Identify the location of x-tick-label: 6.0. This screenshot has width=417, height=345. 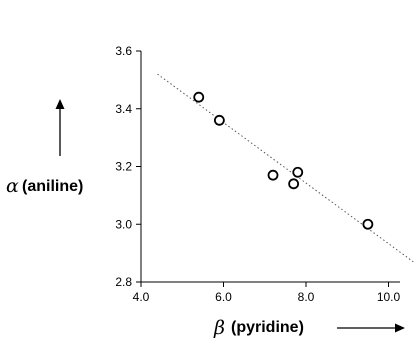
(223, 297).